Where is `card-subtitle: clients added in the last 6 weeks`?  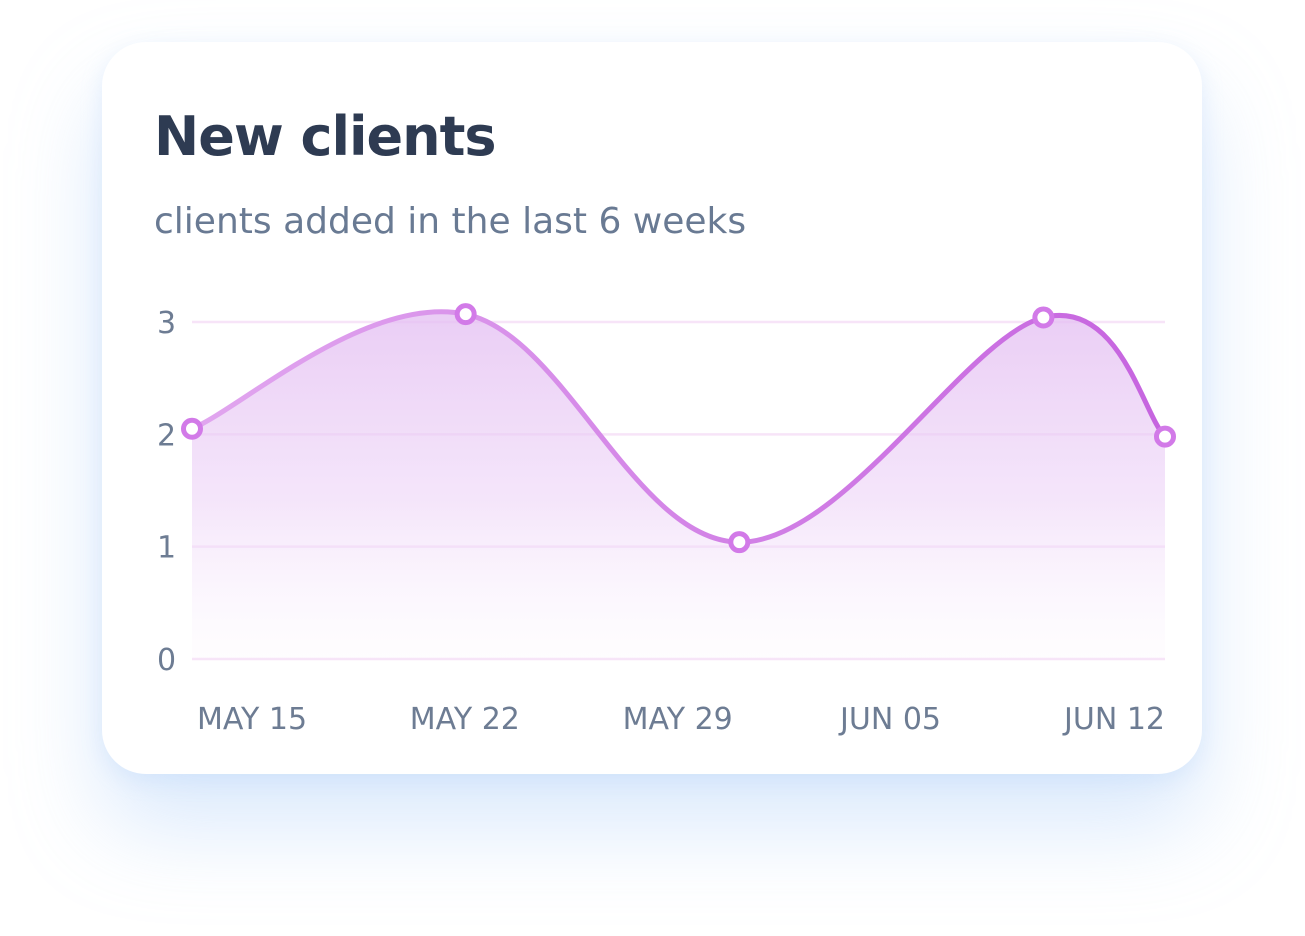
card-subtitle: clients added in the last 6 weeks is located at coordinates (450, 221).